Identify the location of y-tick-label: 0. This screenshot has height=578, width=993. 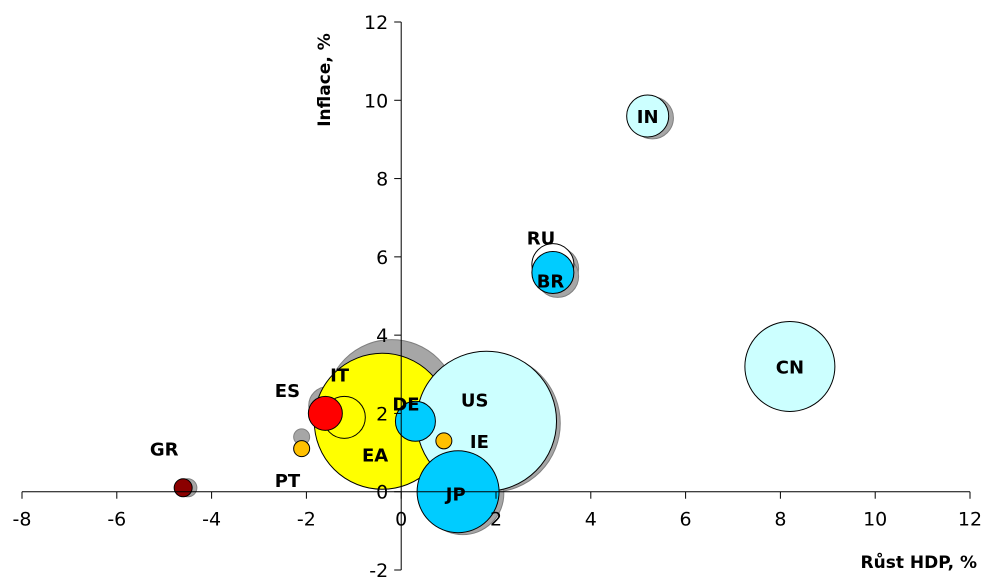
(382, 493).